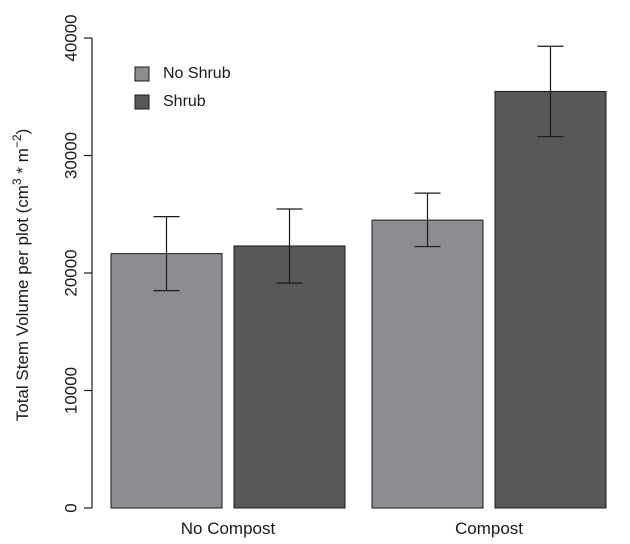 The height and width of the screenshot is (544, 630). What do you see at coordinates (70, 37) in the screenshot?
I see `y-tick-label: 40000` at bounding box center [70, 37].